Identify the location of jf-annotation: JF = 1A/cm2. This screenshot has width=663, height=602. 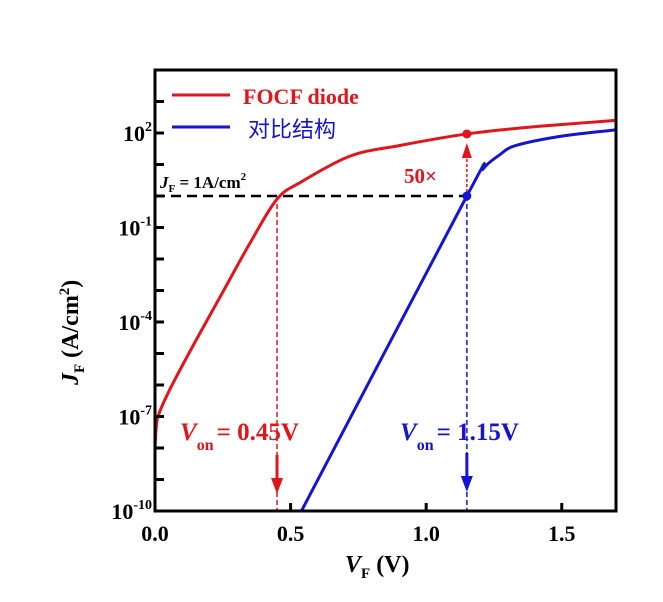
(203, 183).